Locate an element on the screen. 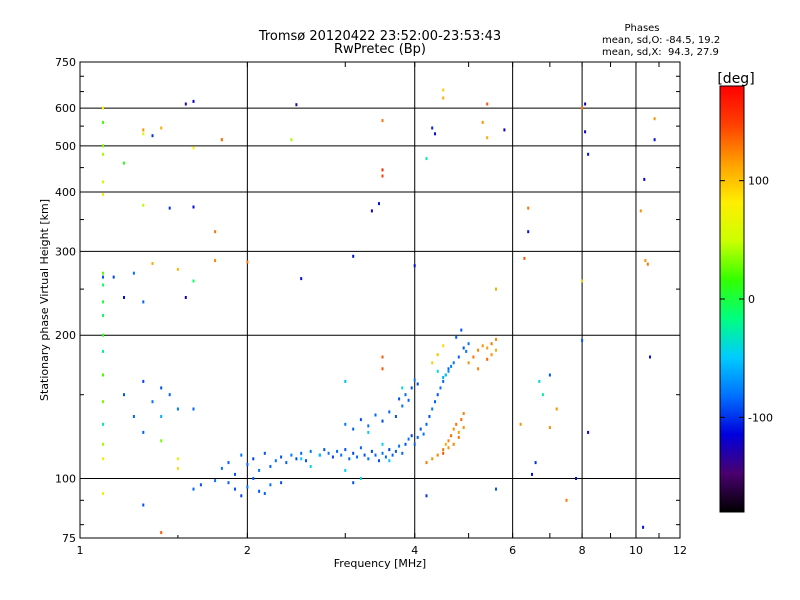 This screenshot has width=800, height=600. y-tick-label: 75 is located at coordinates (69, 538).